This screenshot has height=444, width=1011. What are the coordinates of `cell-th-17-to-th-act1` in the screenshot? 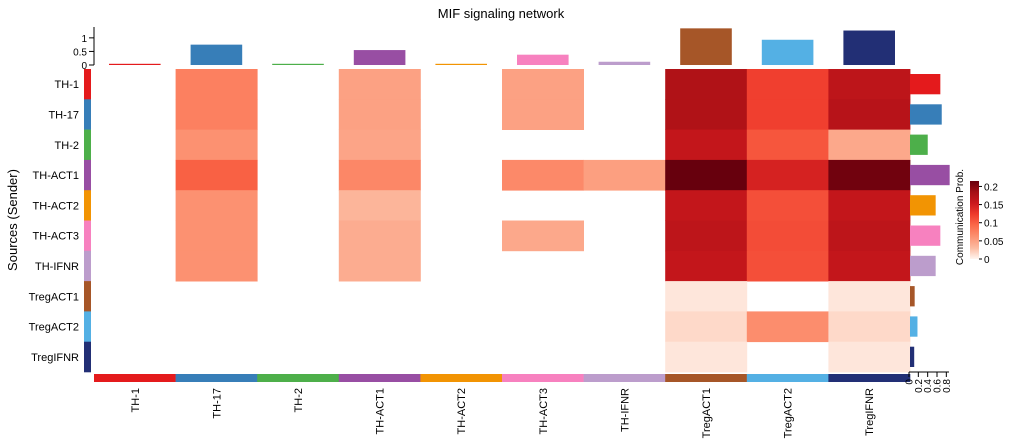 It's located at (379, 114).